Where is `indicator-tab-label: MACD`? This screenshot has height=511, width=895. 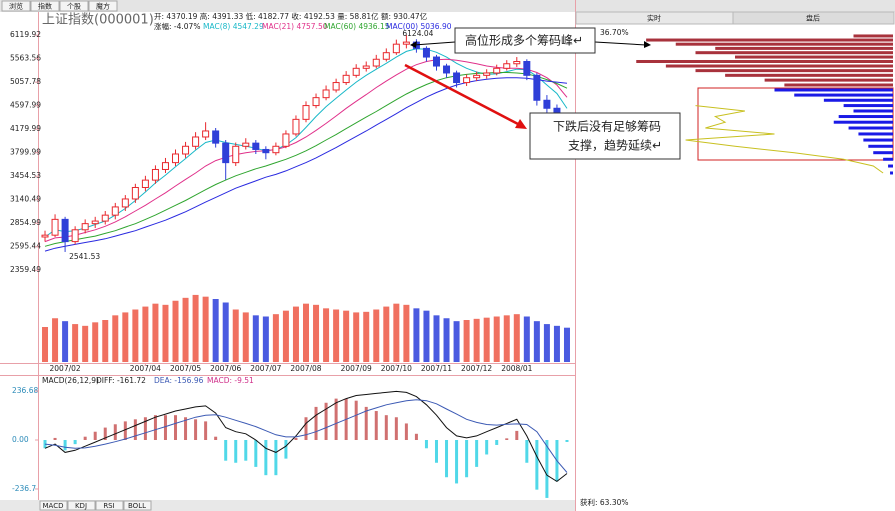
indicator-tab-label: MACD is located at coordinates (53, 506).